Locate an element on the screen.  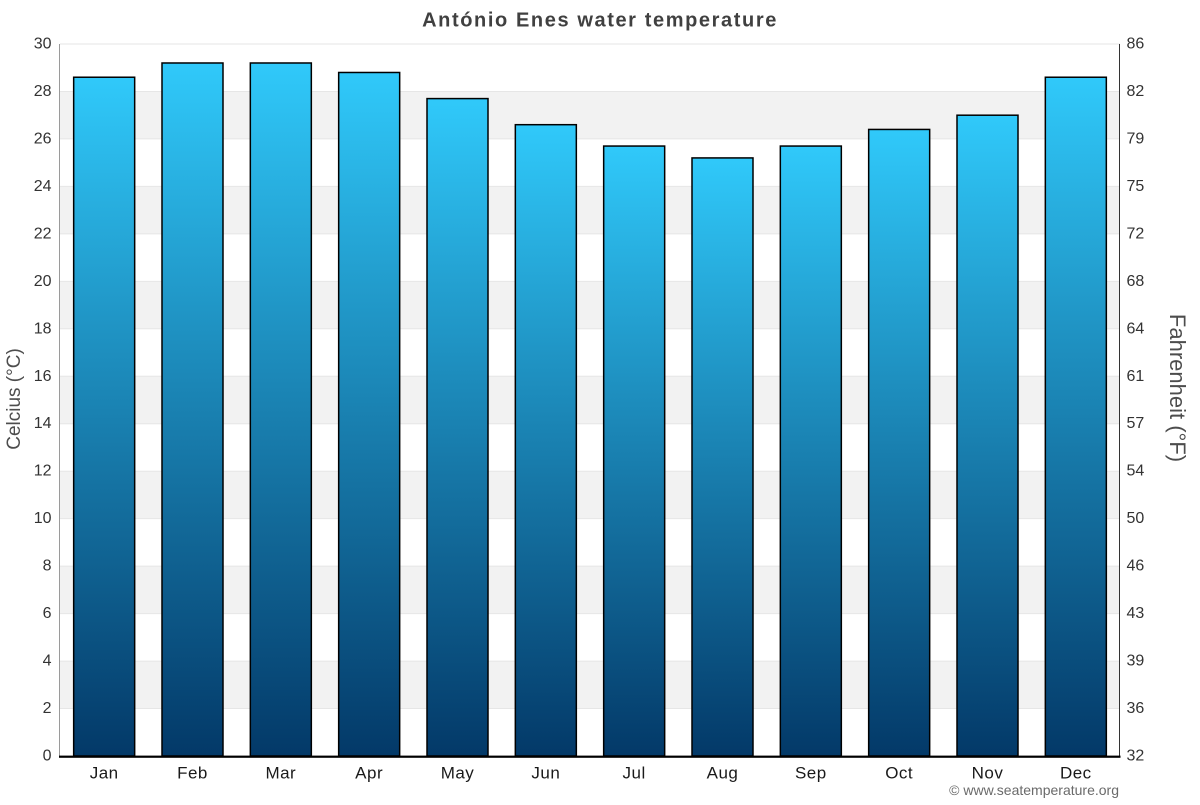
svg-text: 8 is located at coordinates (47, 566).